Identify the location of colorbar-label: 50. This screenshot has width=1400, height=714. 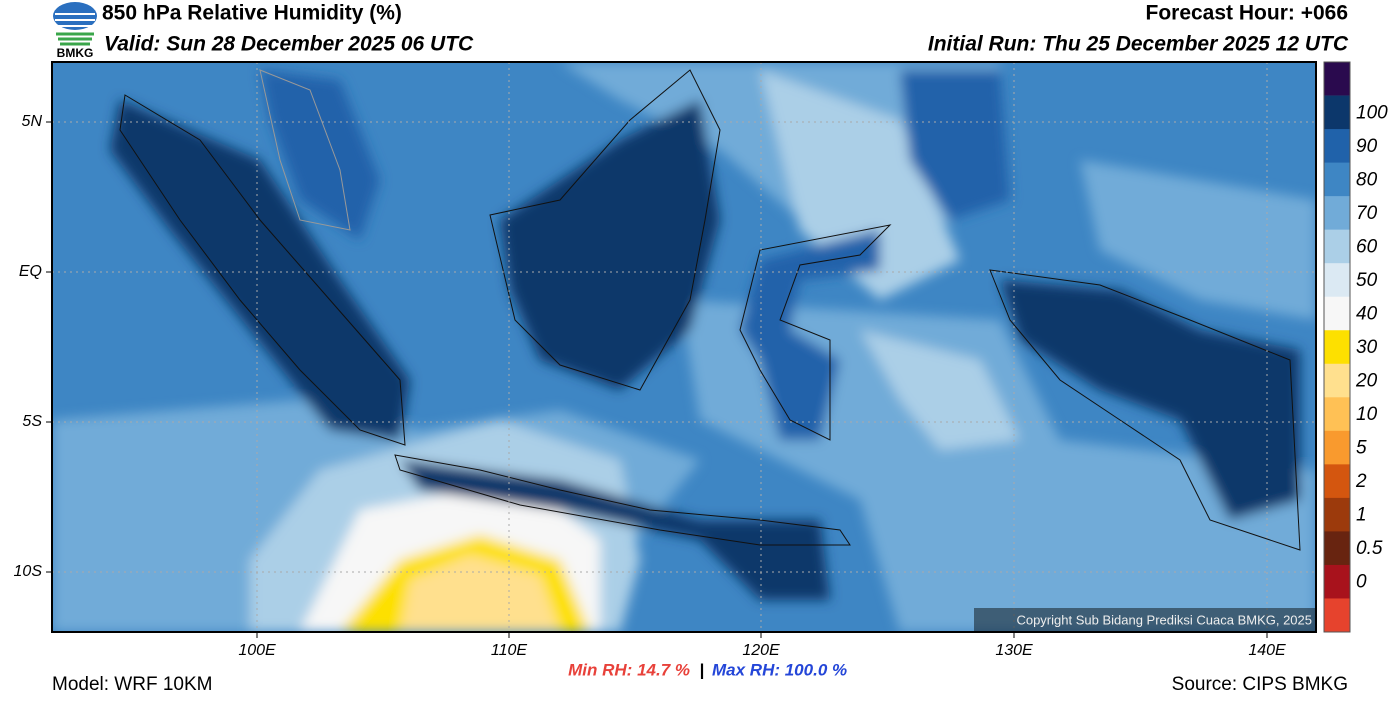
(1367, 280).